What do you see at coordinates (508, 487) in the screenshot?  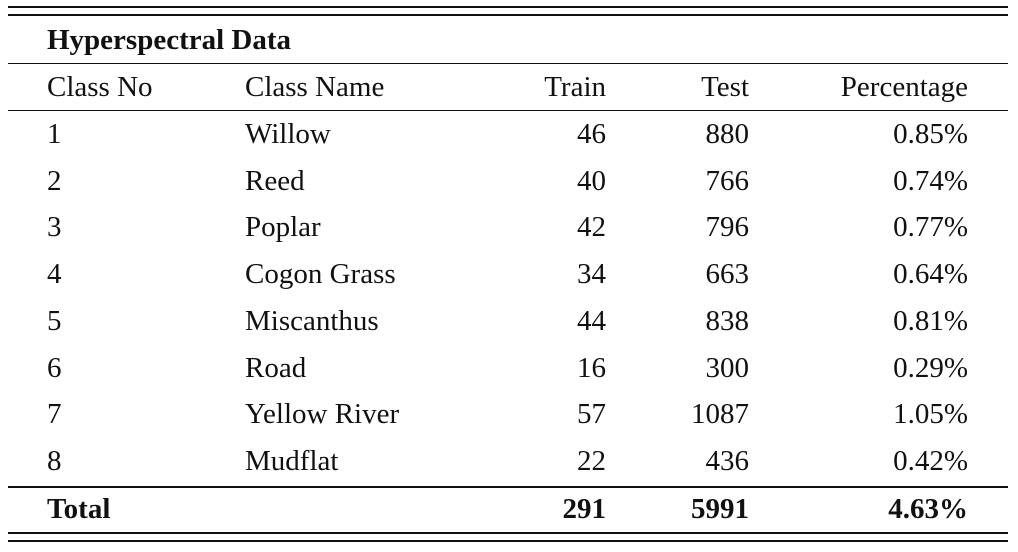 I see `total-rule` at bounding box center [508, 487].